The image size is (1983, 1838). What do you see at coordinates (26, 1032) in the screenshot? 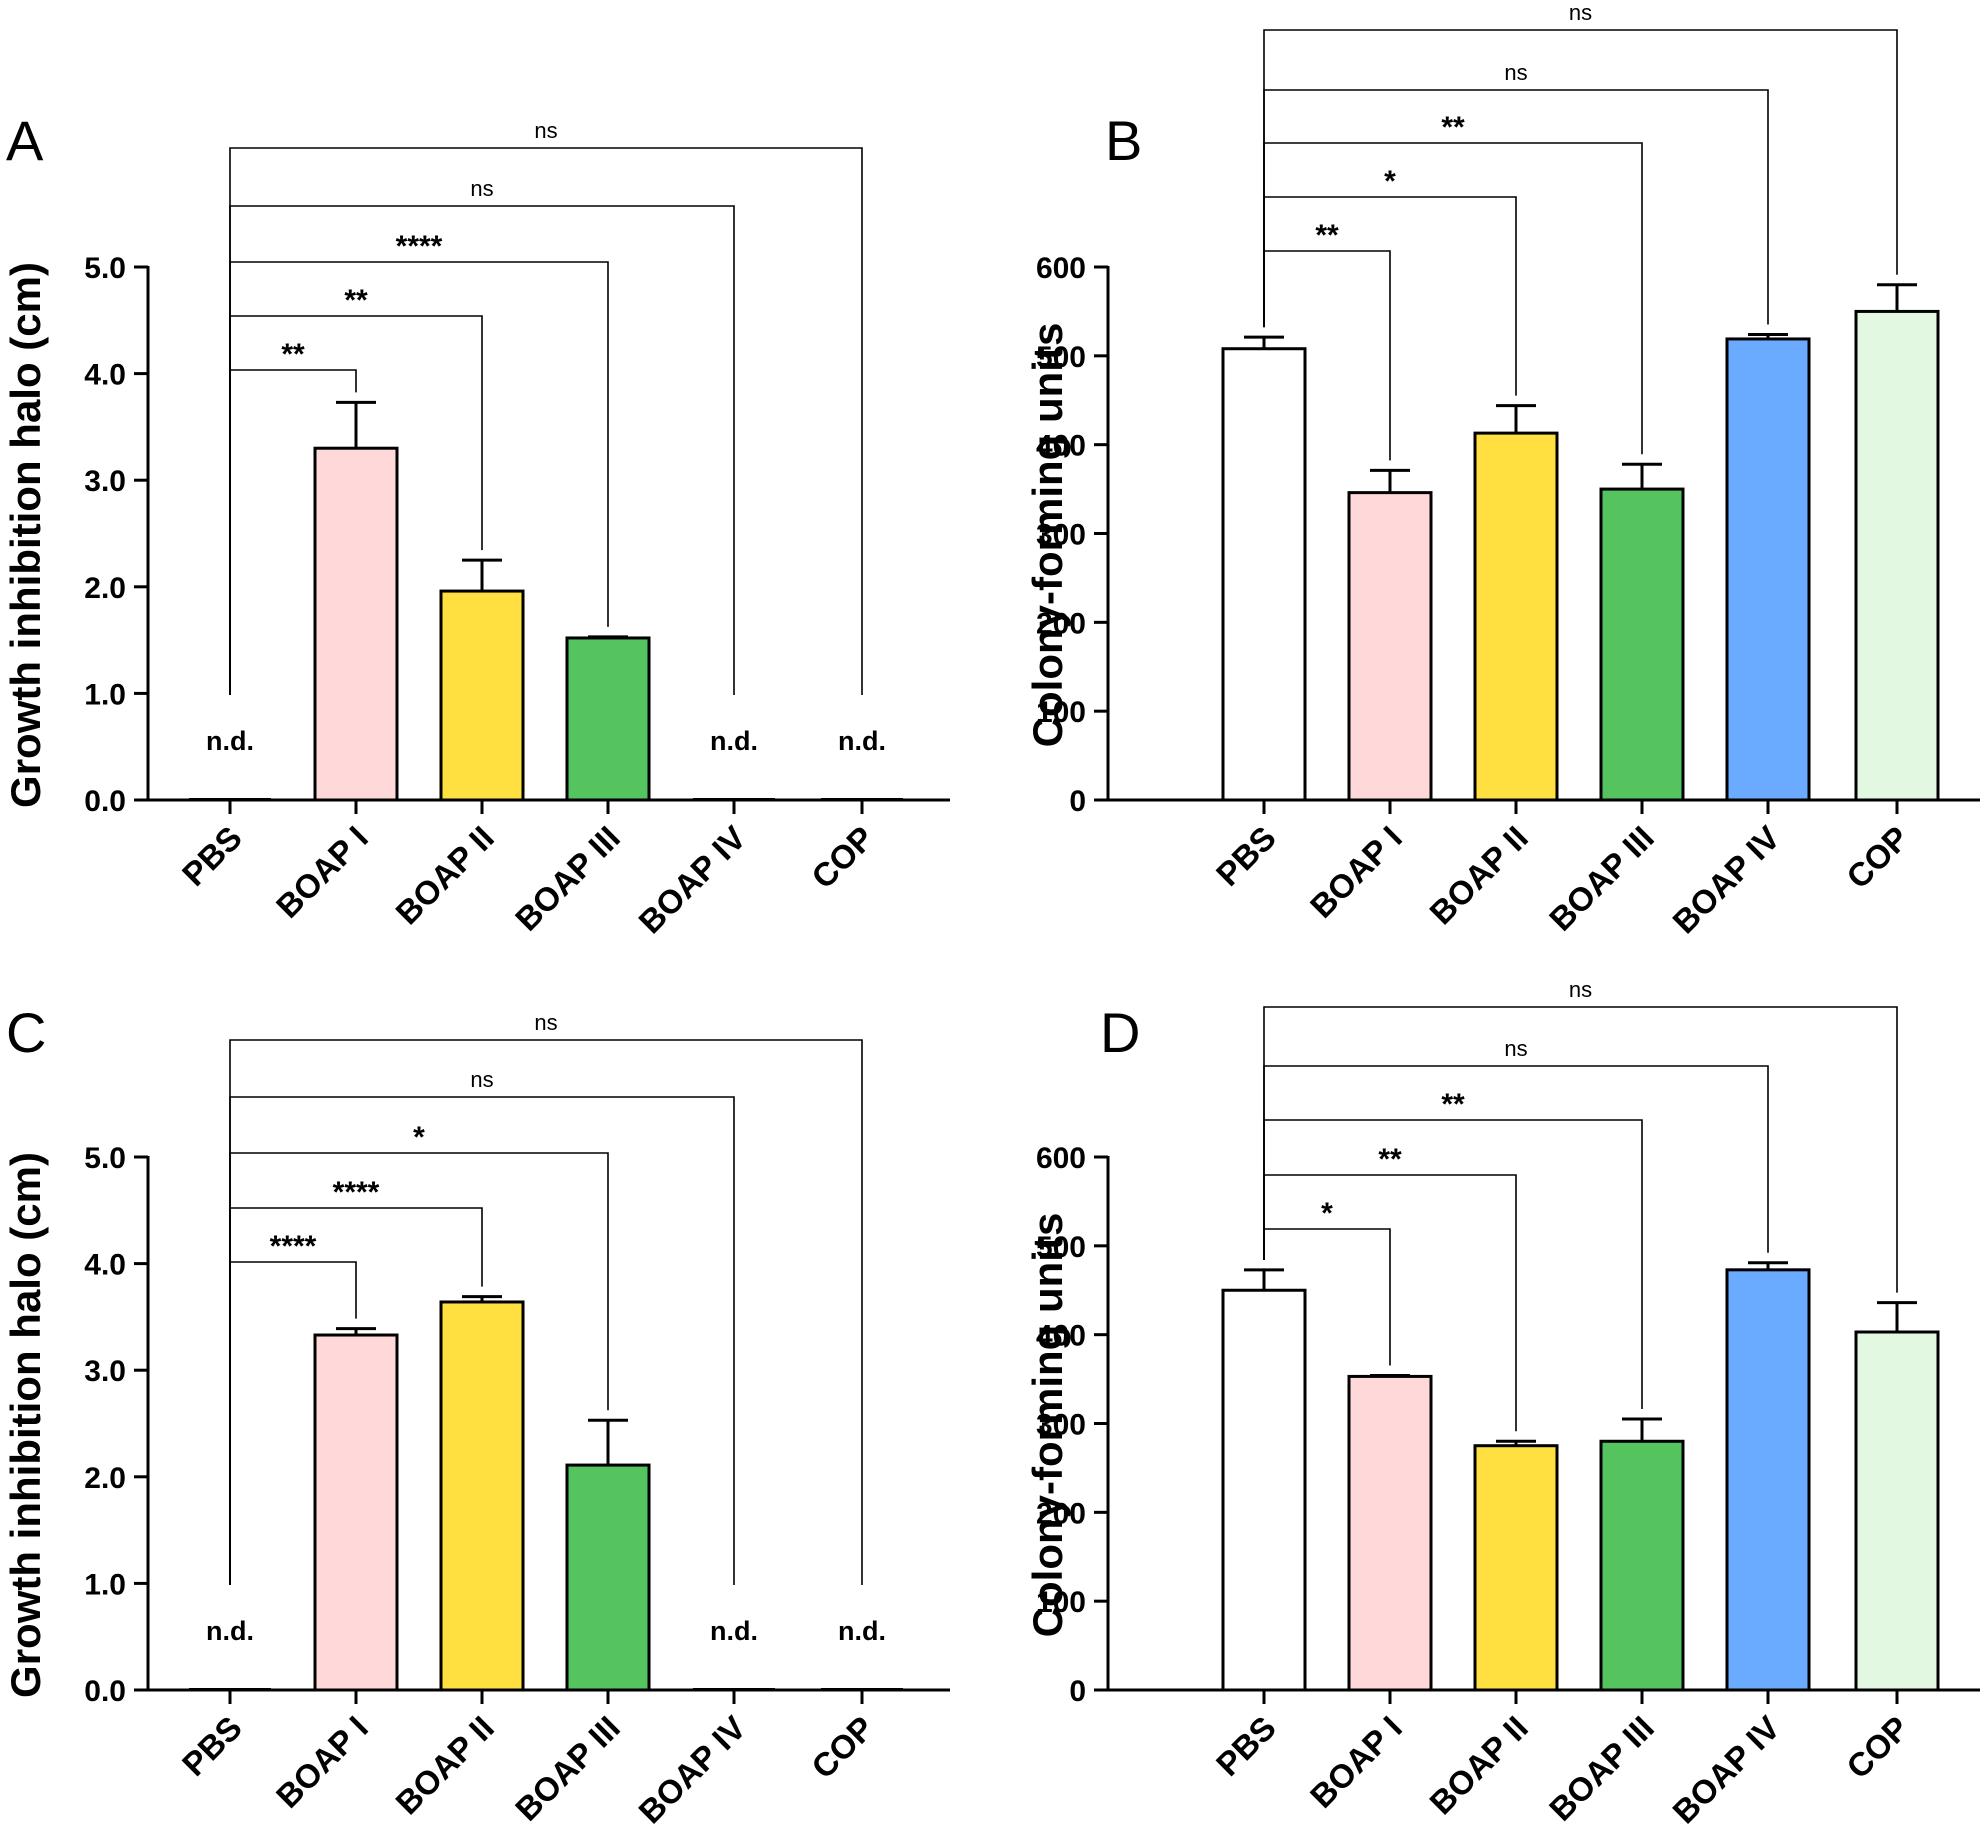
I see `panel-letter: C` at bounding box center [26, 1032].